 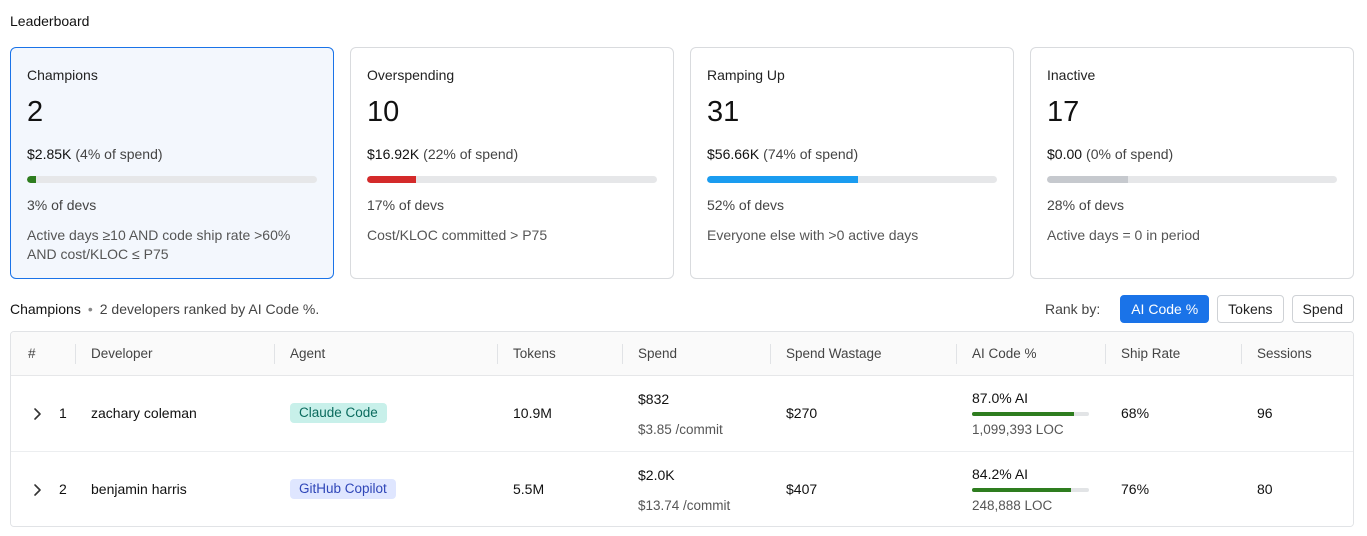 What do you see at coordinates (338, 413) in the screenshot?
I see `agent-badge: Claude Code` at bounding box center [338, 413].